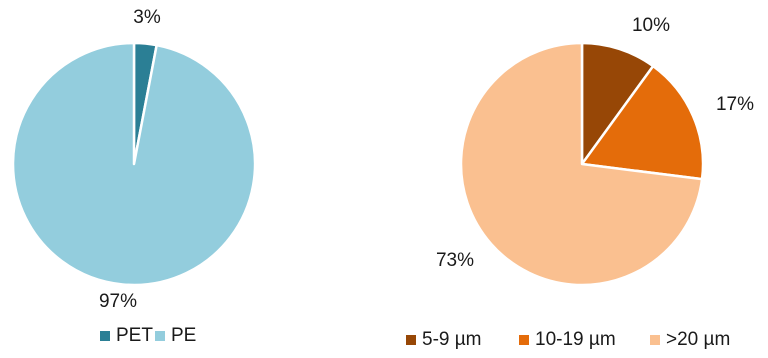 This screenshot has height=358, width=768. What do you see at coordinates (617, 103) in the screenshot?
I see `pie-slice-5-9-um` at bounding box center [617, 103].